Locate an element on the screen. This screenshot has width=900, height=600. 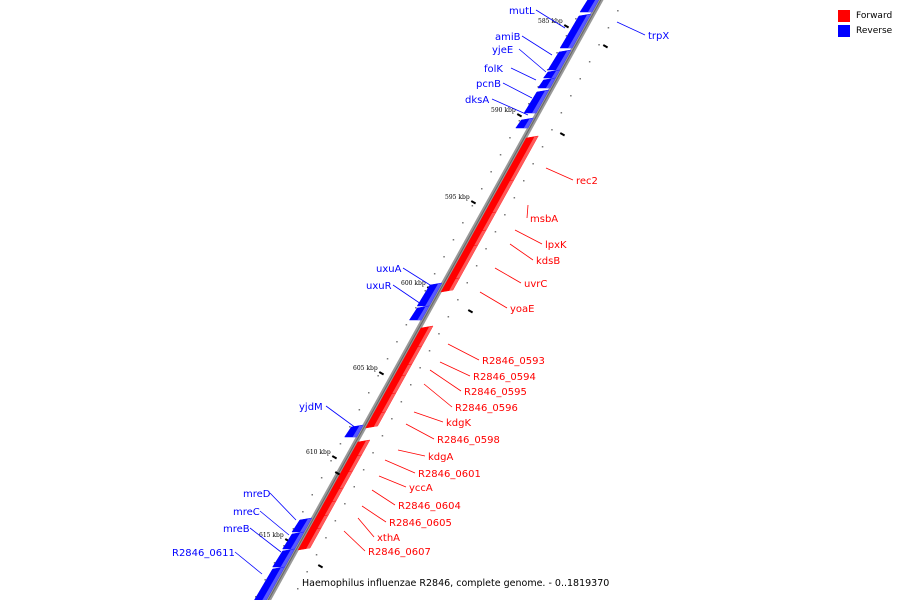
tick-label: 615 kbp is located at coordinates (271, 535).